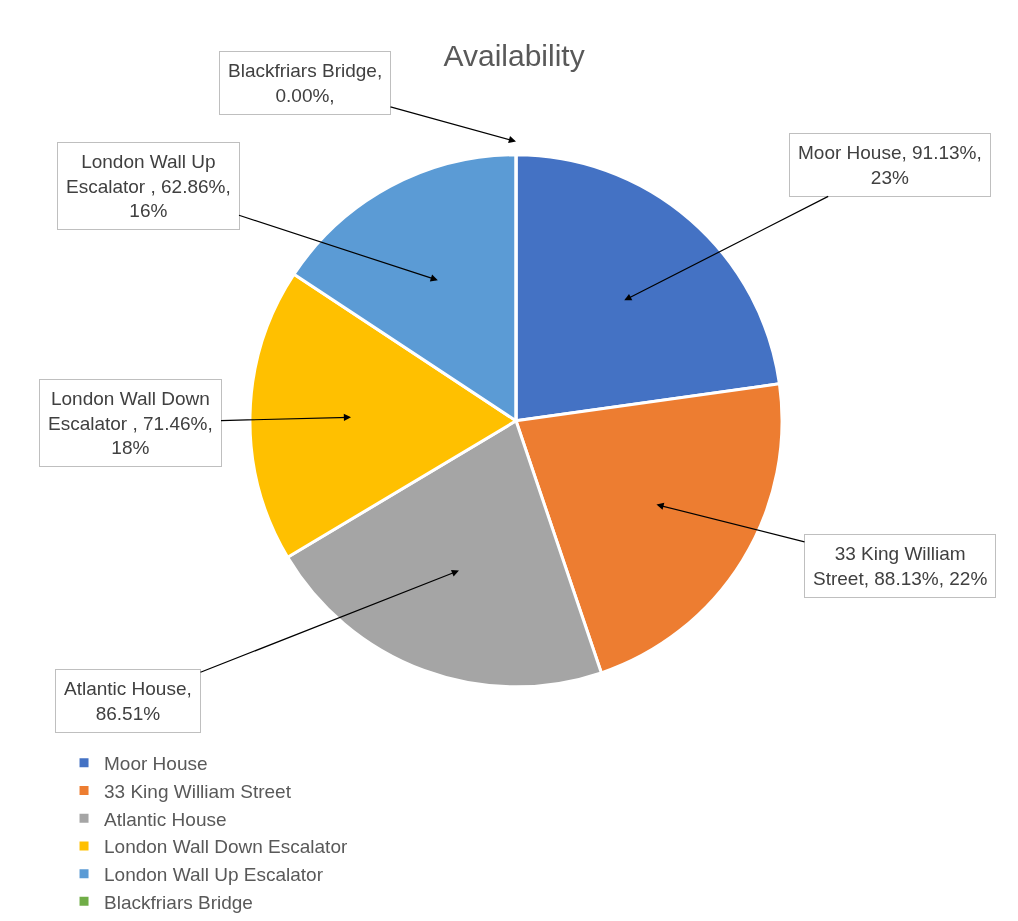 The height and width of the screenshot is (921, 1018). Describe the element at coordinates (130, 423) in the screenshot. I see `data-label: London Wall Down Escalator , 71.46%, 18%` at that location.